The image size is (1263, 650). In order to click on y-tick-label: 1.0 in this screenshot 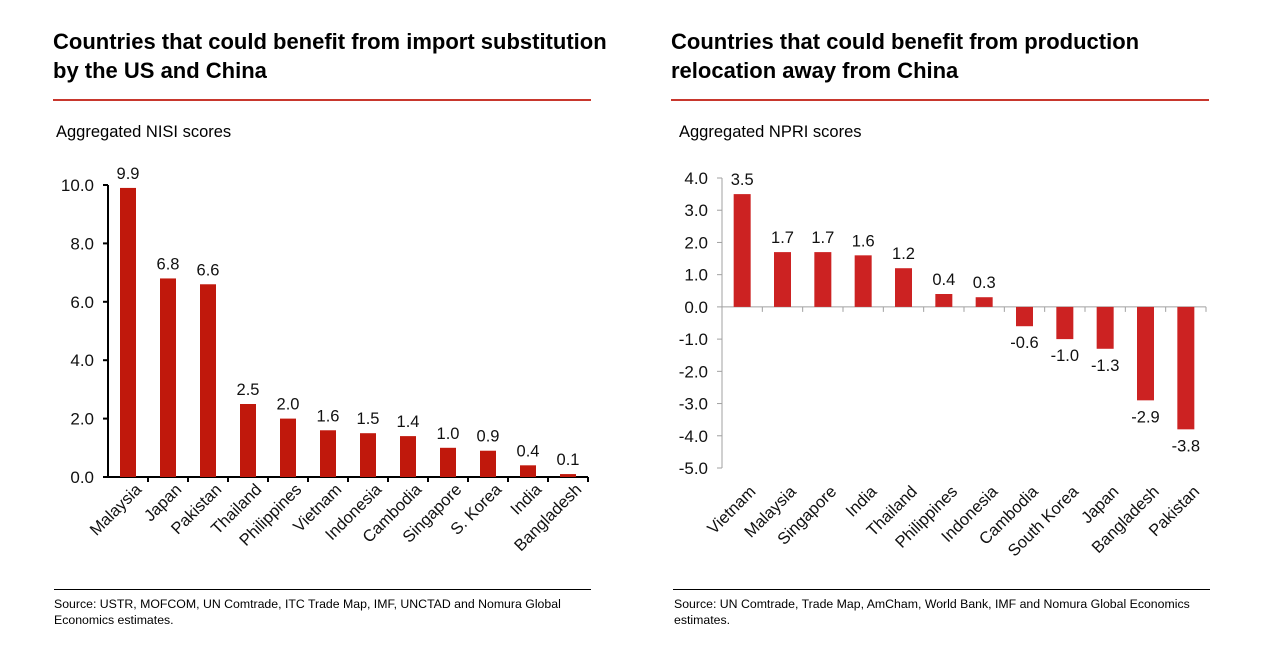, I will do `click(696, 275)`.